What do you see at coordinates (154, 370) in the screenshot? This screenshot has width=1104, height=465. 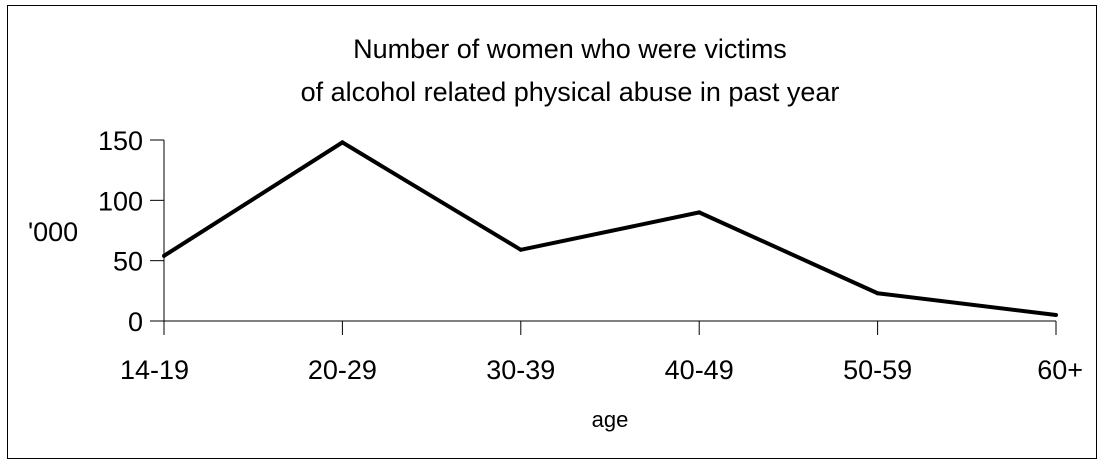 I see `x-tick-label: 14-19` at bounding box center [154, 370].